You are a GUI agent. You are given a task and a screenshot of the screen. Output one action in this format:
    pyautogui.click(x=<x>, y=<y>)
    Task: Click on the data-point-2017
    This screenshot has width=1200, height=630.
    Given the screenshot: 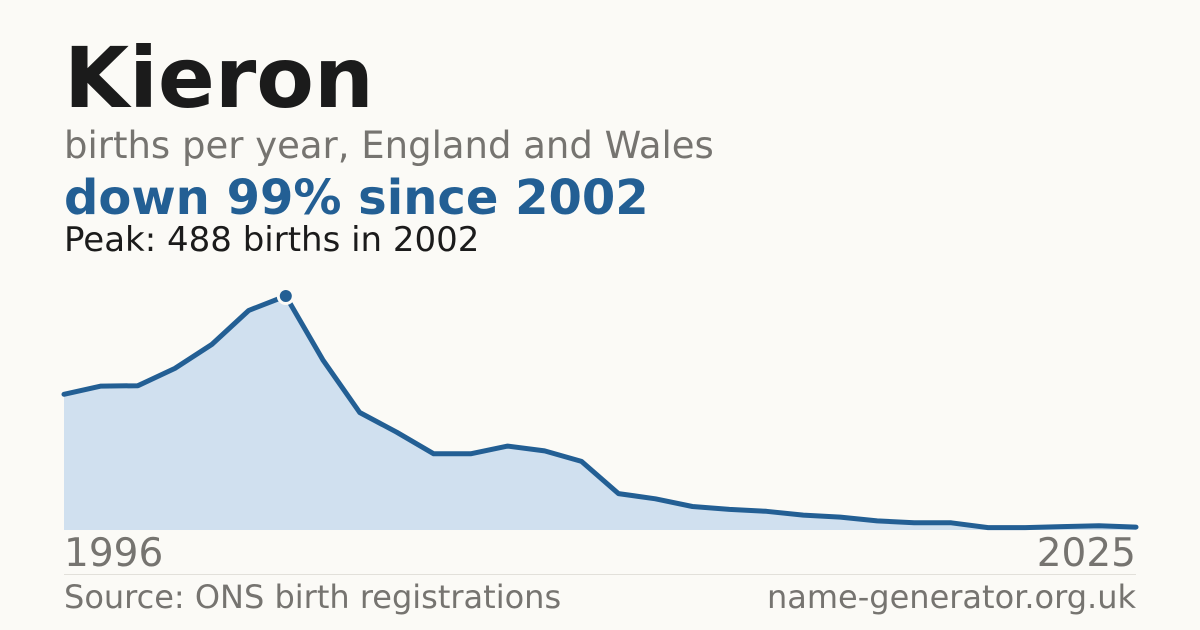 What is the action you would take?
    pyautogui.click(x=840, y=517)
    